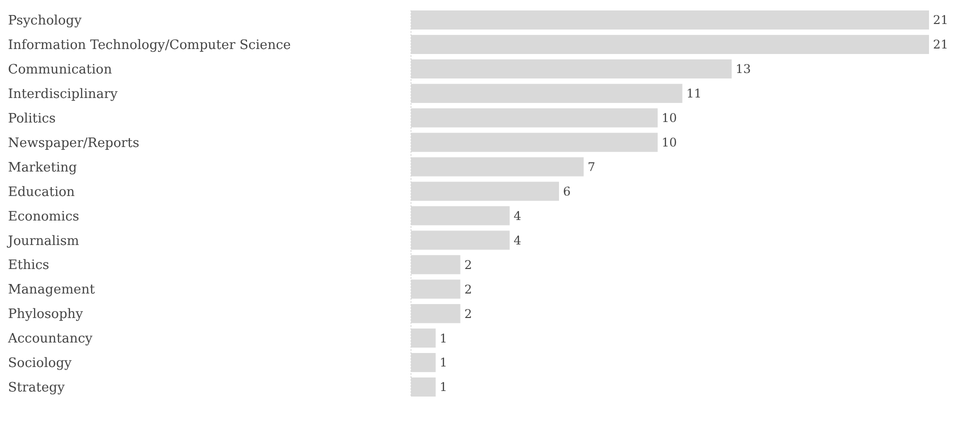  Describe the element at coordinates (40, 364) in the screenshot. I see `y-tick-label: Sociology` at that location.